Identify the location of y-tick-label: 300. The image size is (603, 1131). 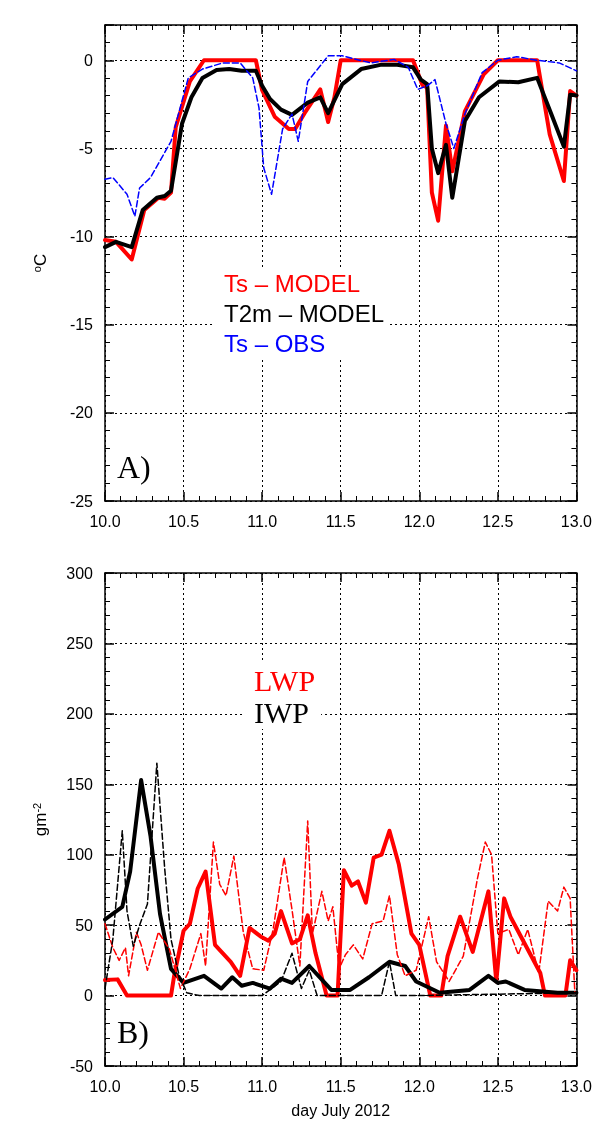
(80, 573).